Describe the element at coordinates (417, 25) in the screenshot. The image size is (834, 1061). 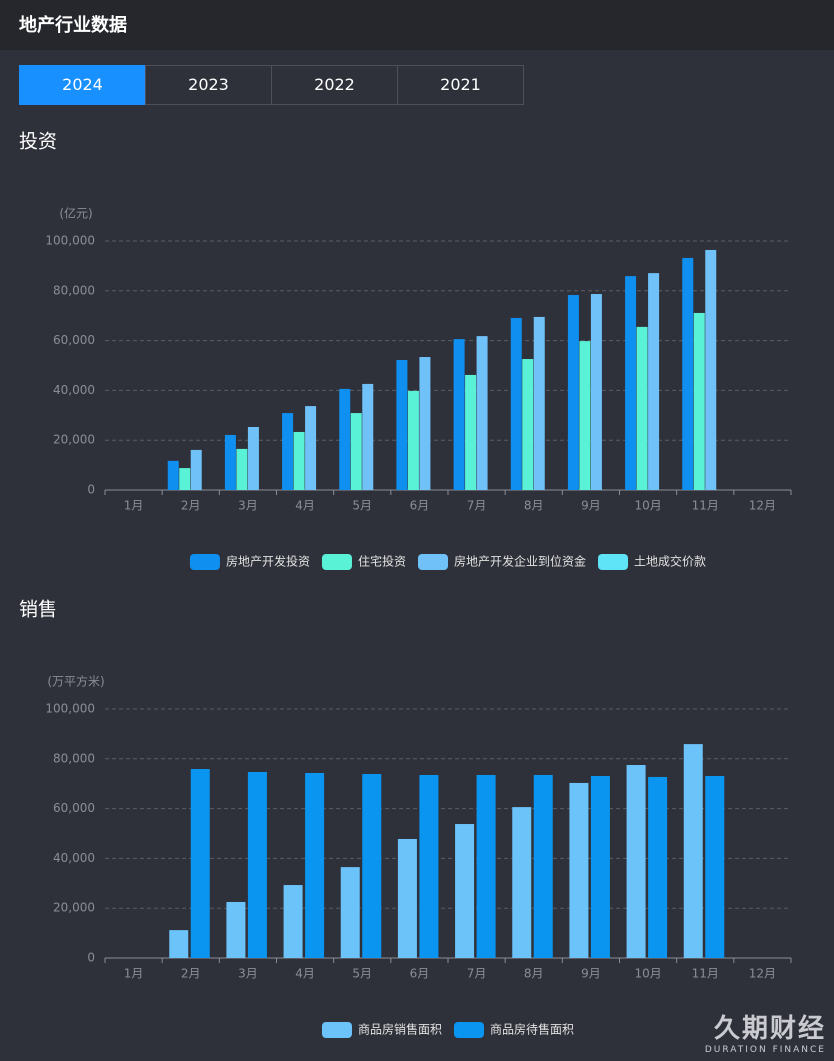
I see `header: 地产行业数据` at that location.